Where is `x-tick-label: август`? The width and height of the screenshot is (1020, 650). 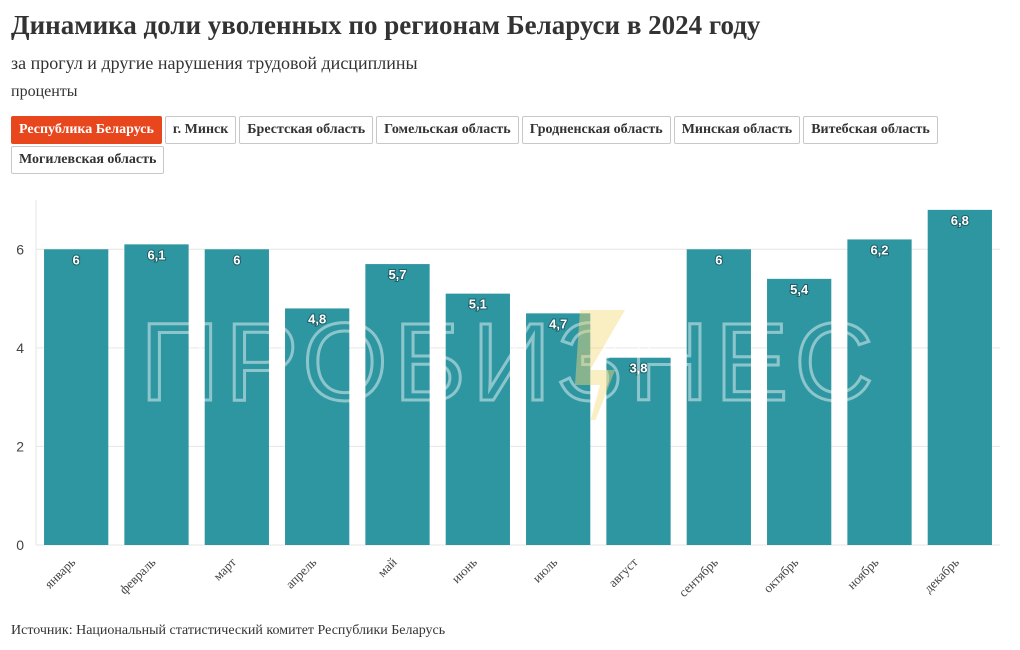
x-tick-label: август is located at coordinates (623, 572).